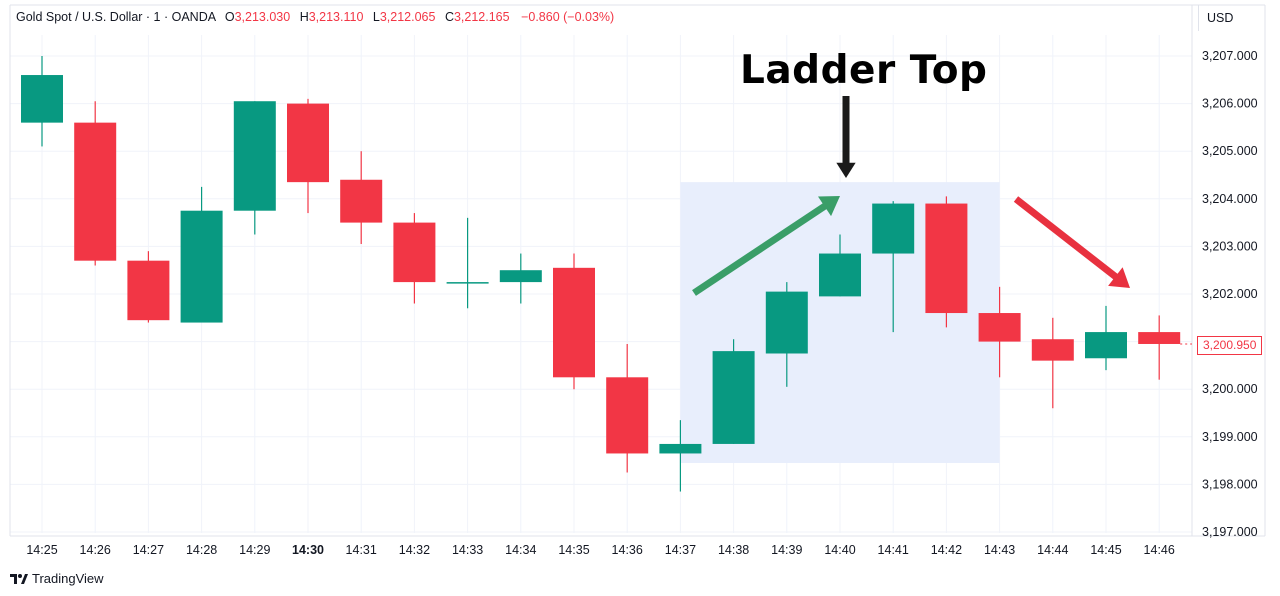 The width and height of the screenshot is (1280, 596). I want to click on y-tick-label: 3,203.000, so click(1230, 246).